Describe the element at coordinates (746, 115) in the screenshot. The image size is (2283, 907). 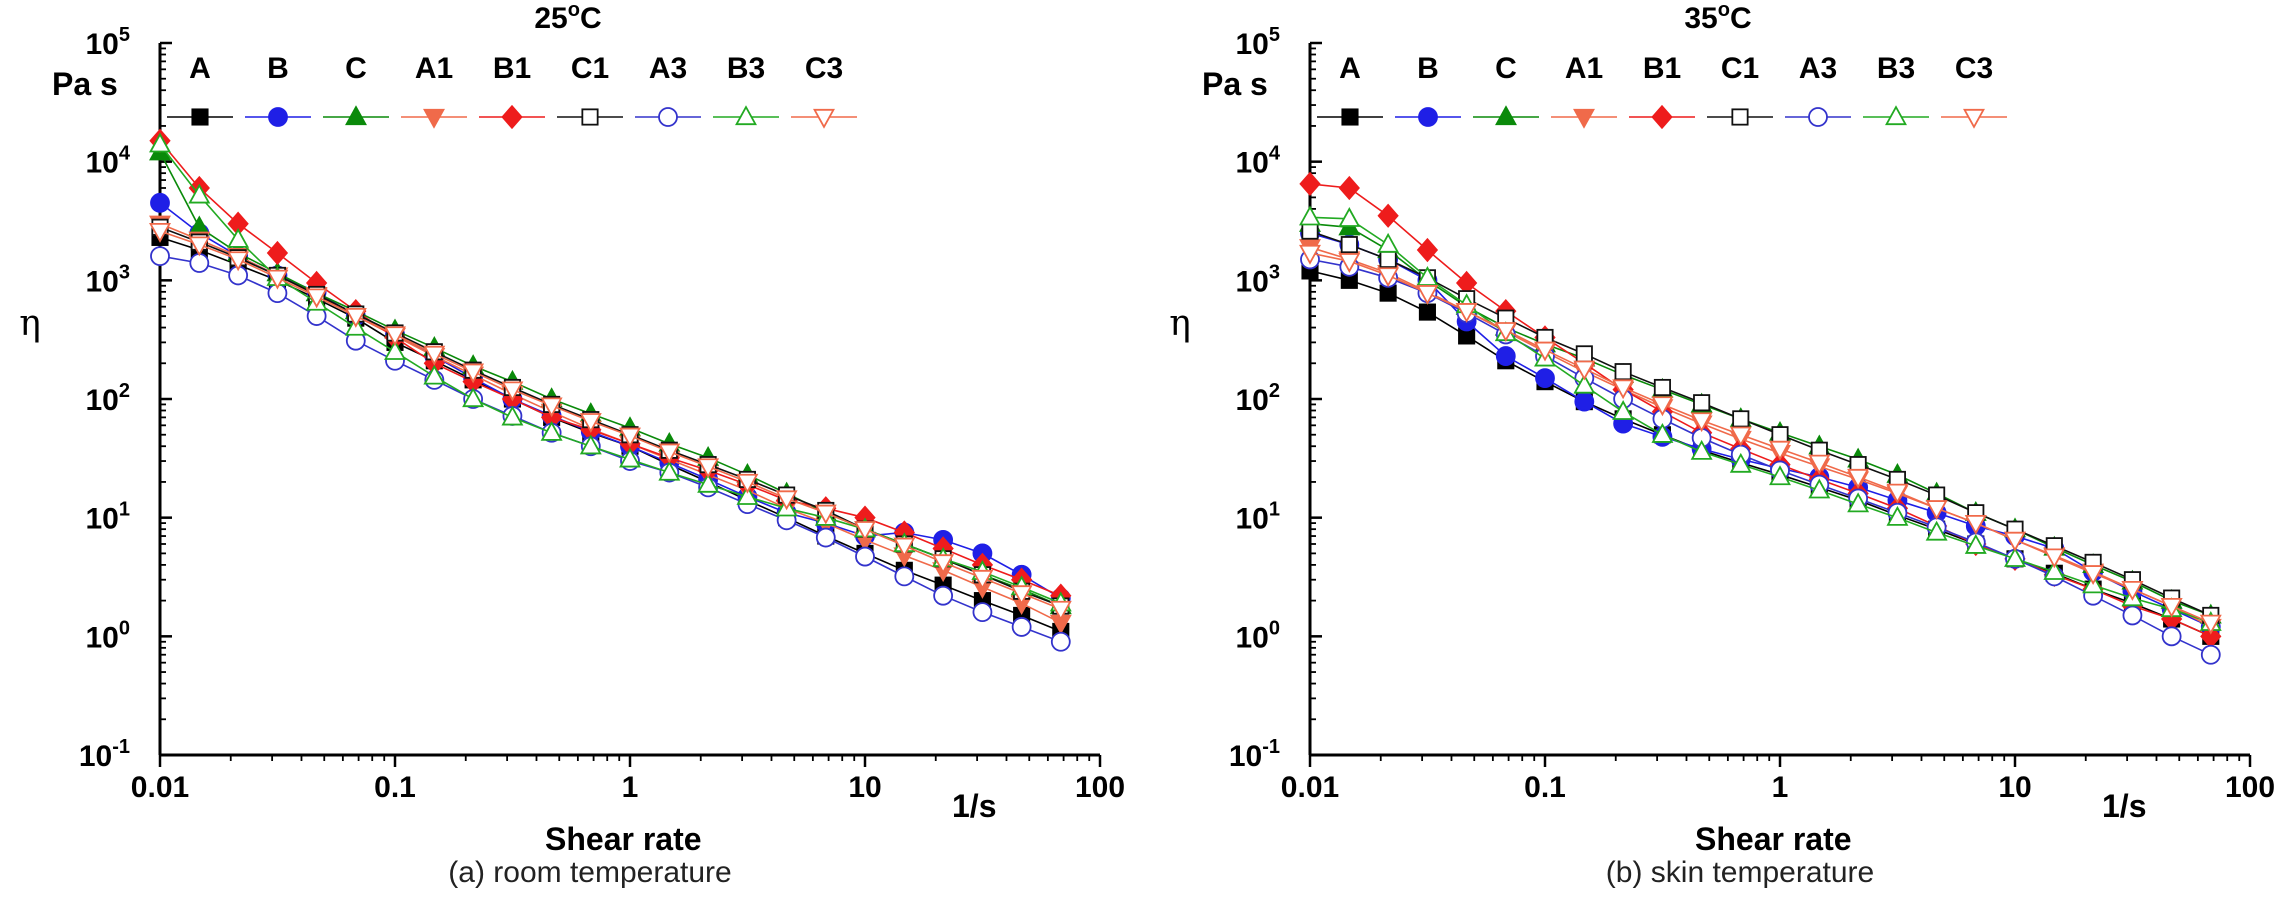
I see `legend-marker-B3` at that location.